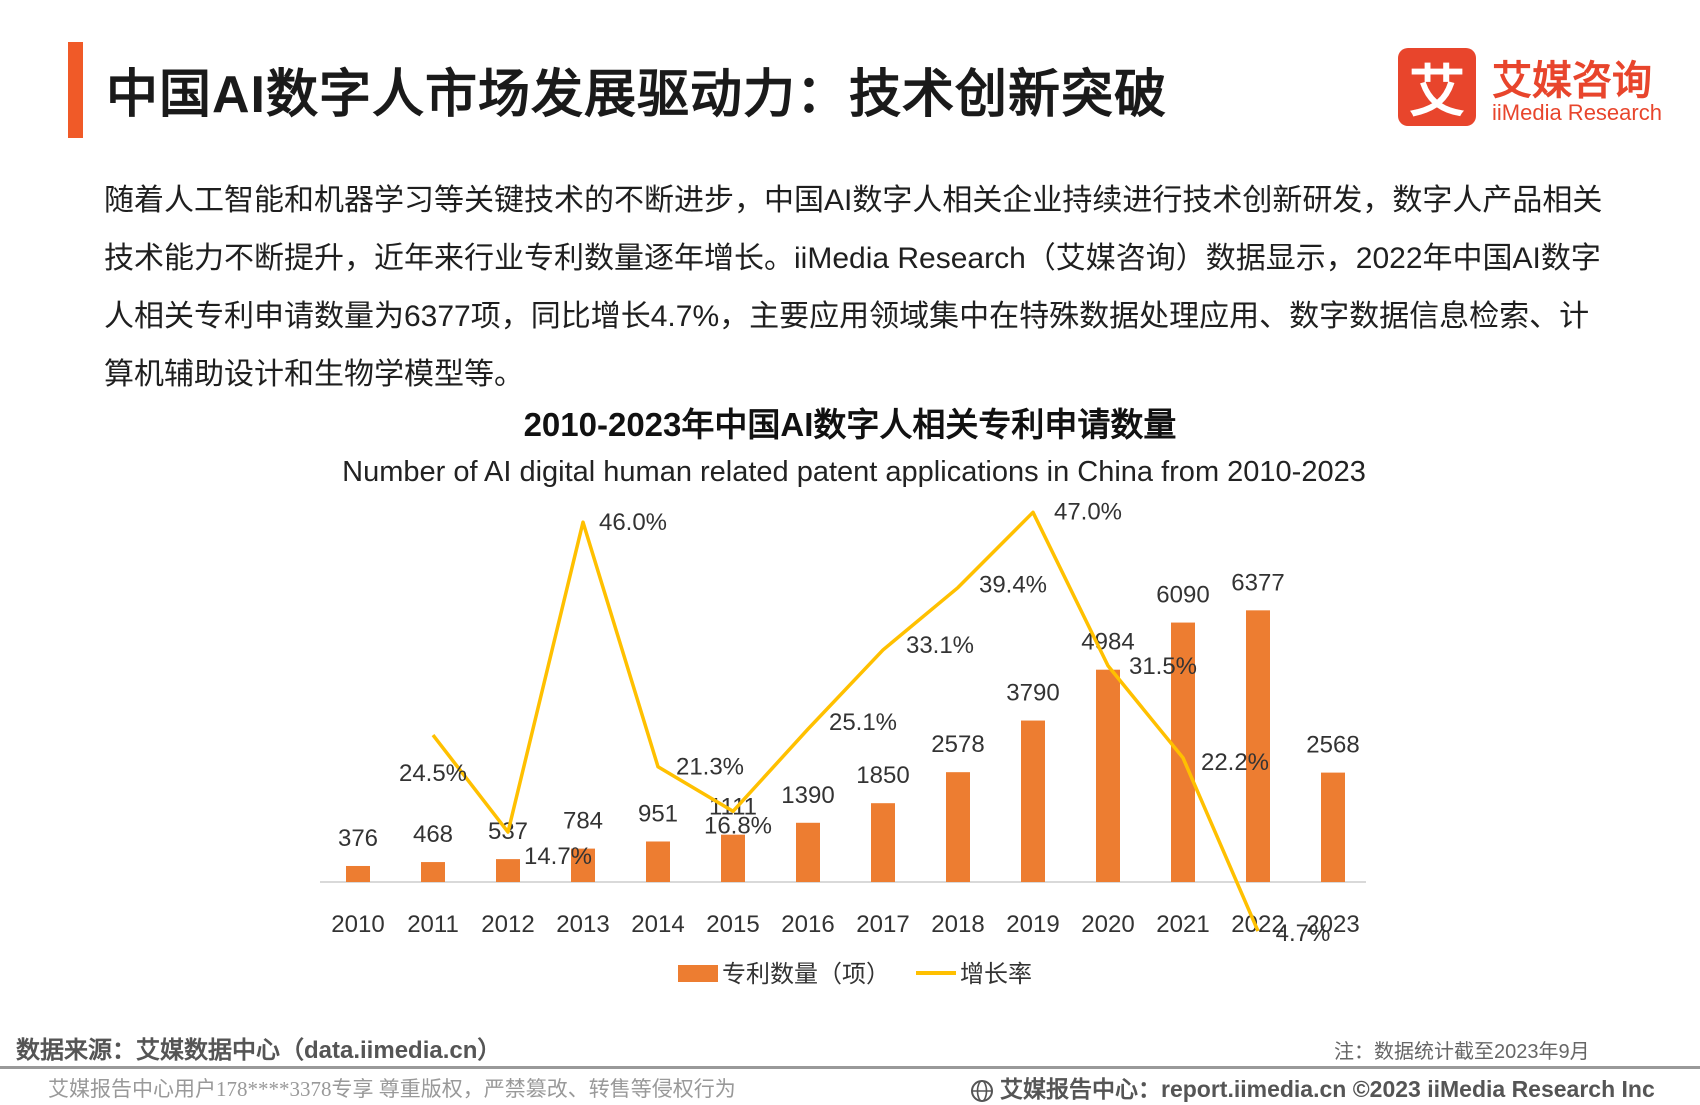  What do you see at coordinates (808, 852) in the screenshot?
I see `bar-2016` at bounding box center [808, 852].